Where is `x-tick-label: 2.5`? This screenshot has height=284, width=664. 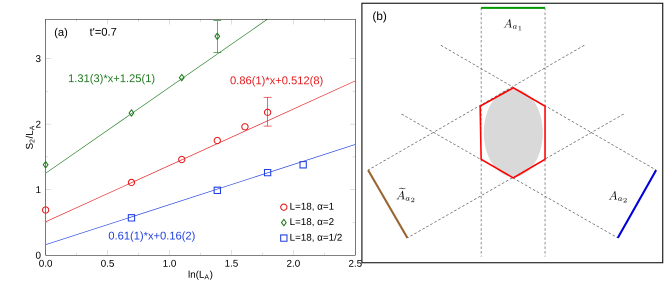 x-tick-label: 2.5 is located at coordinates (355, 263).